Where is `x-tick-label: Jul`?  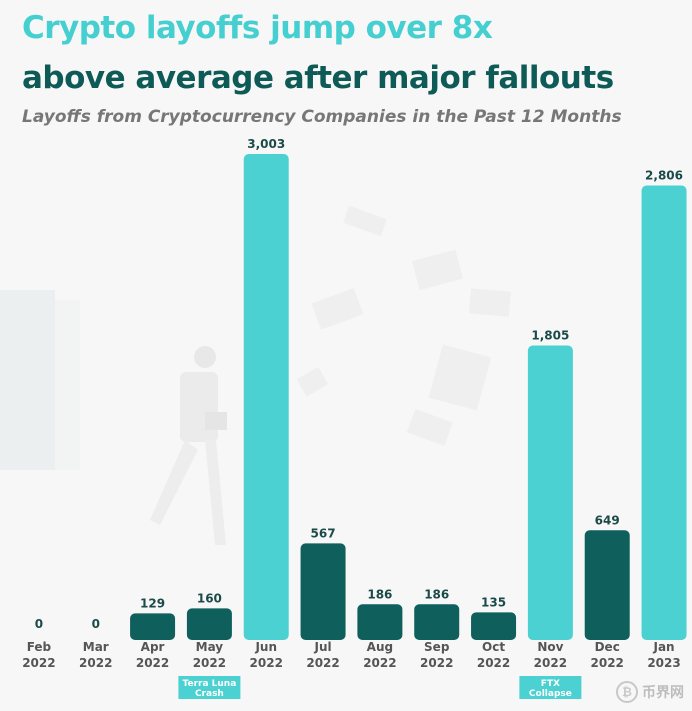
x-tick-label: Jul is located at coordinates (323, 647).